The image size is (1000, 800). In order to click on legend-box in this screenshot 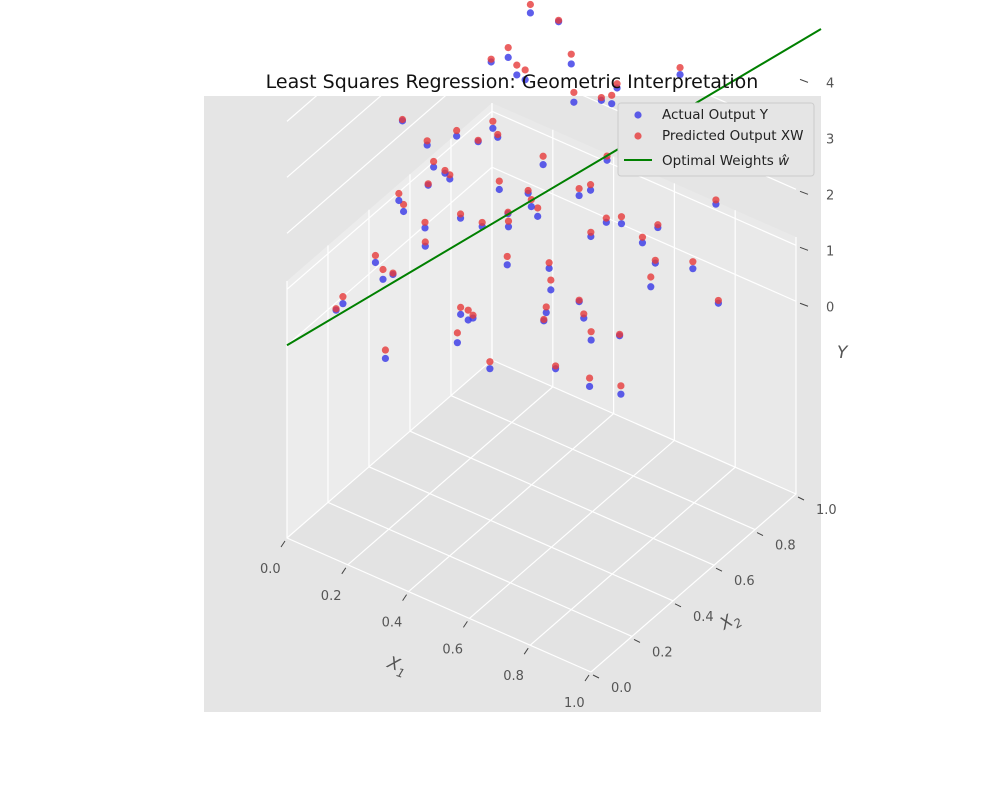, I will do `click(716, 139)`.